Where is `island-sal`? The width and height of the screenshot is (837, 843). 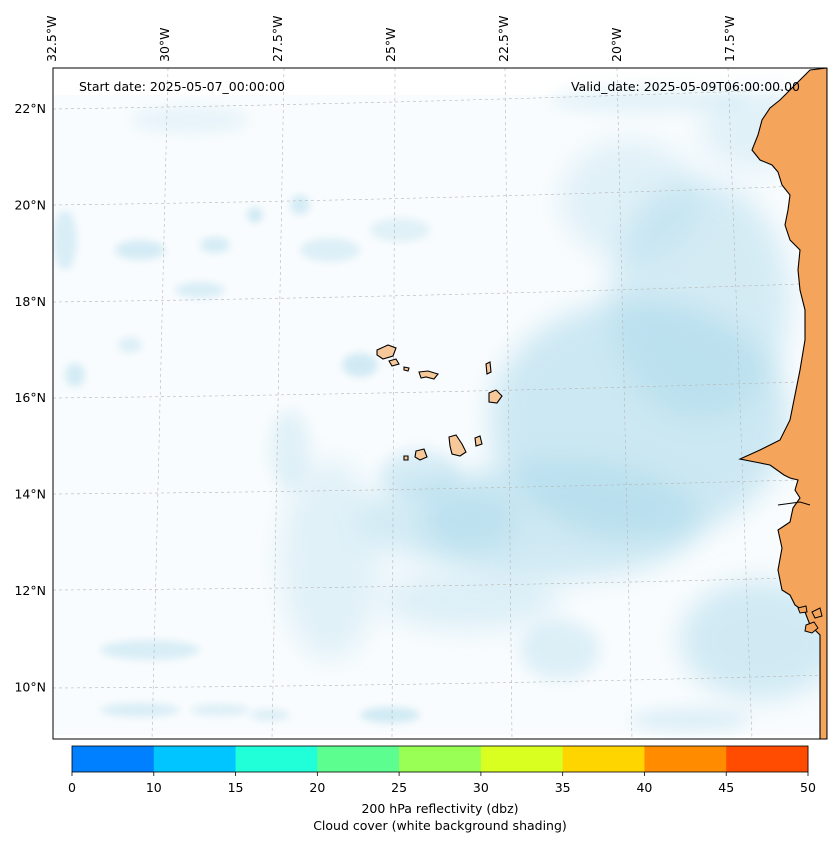
island-sal is located at coordinates (488, 368).